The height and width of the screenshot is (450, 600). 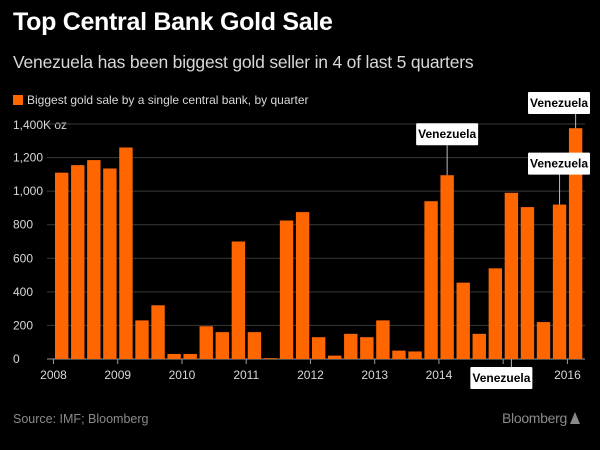 What do you see at coordinates (182, 375) in the screenshot?
I see `x-tick-label: 2010` at bounding box center [182, 375].